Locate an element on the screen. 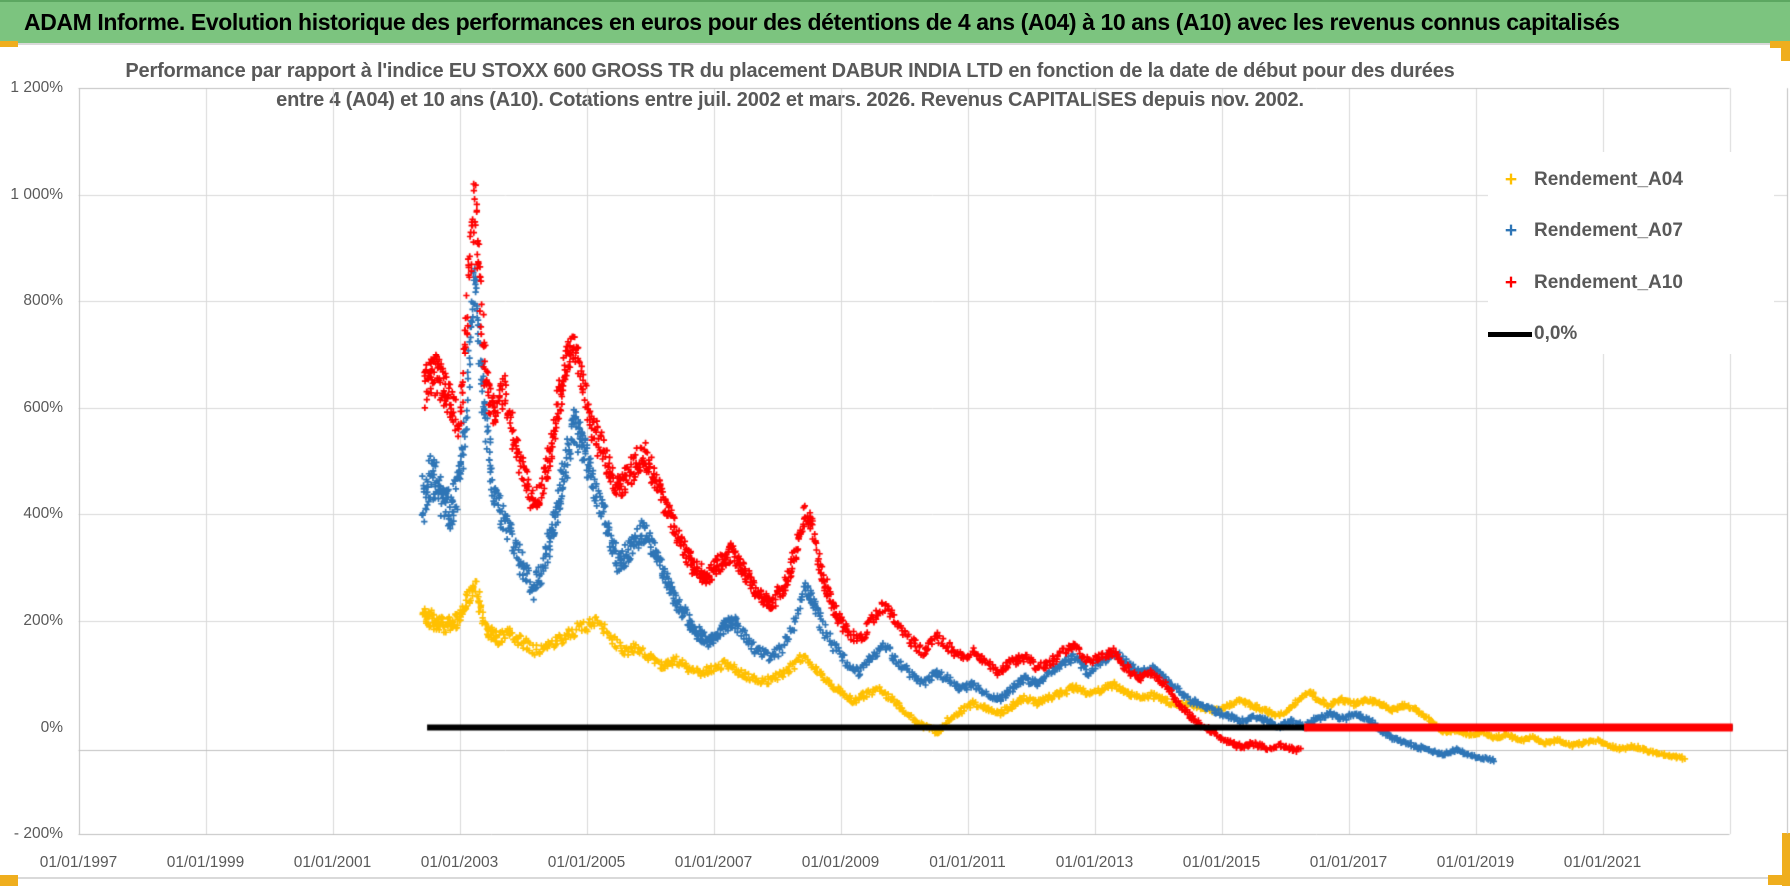  legend-item-rendement-a04: + Rendement_A04 is located at coordinates (1631, 180).